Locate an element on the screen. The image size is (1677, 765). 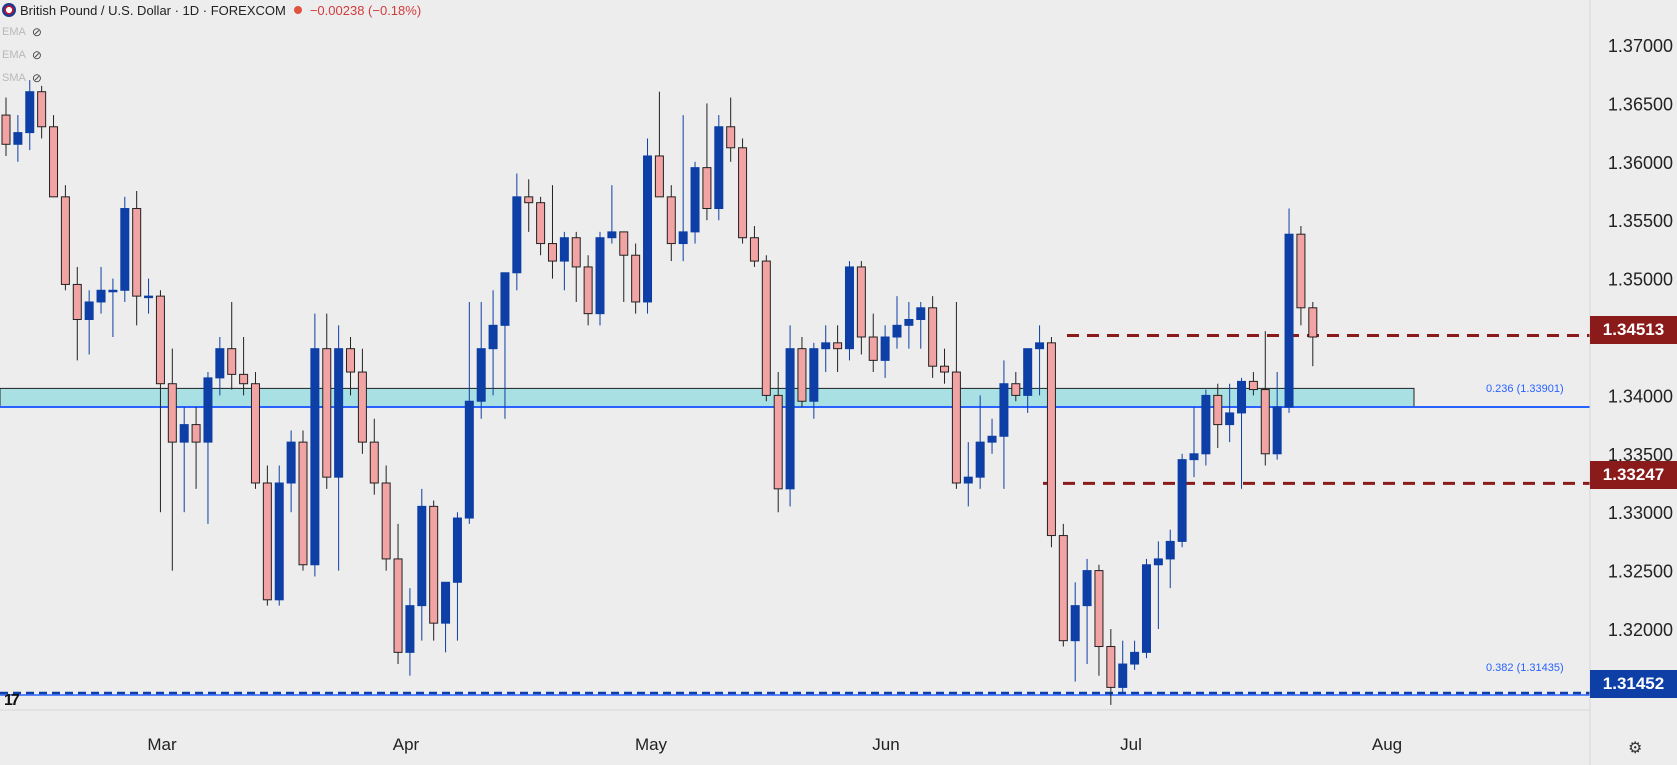
price-change: −0.00238 (−0.18%) is located at coordinates (365, 10).